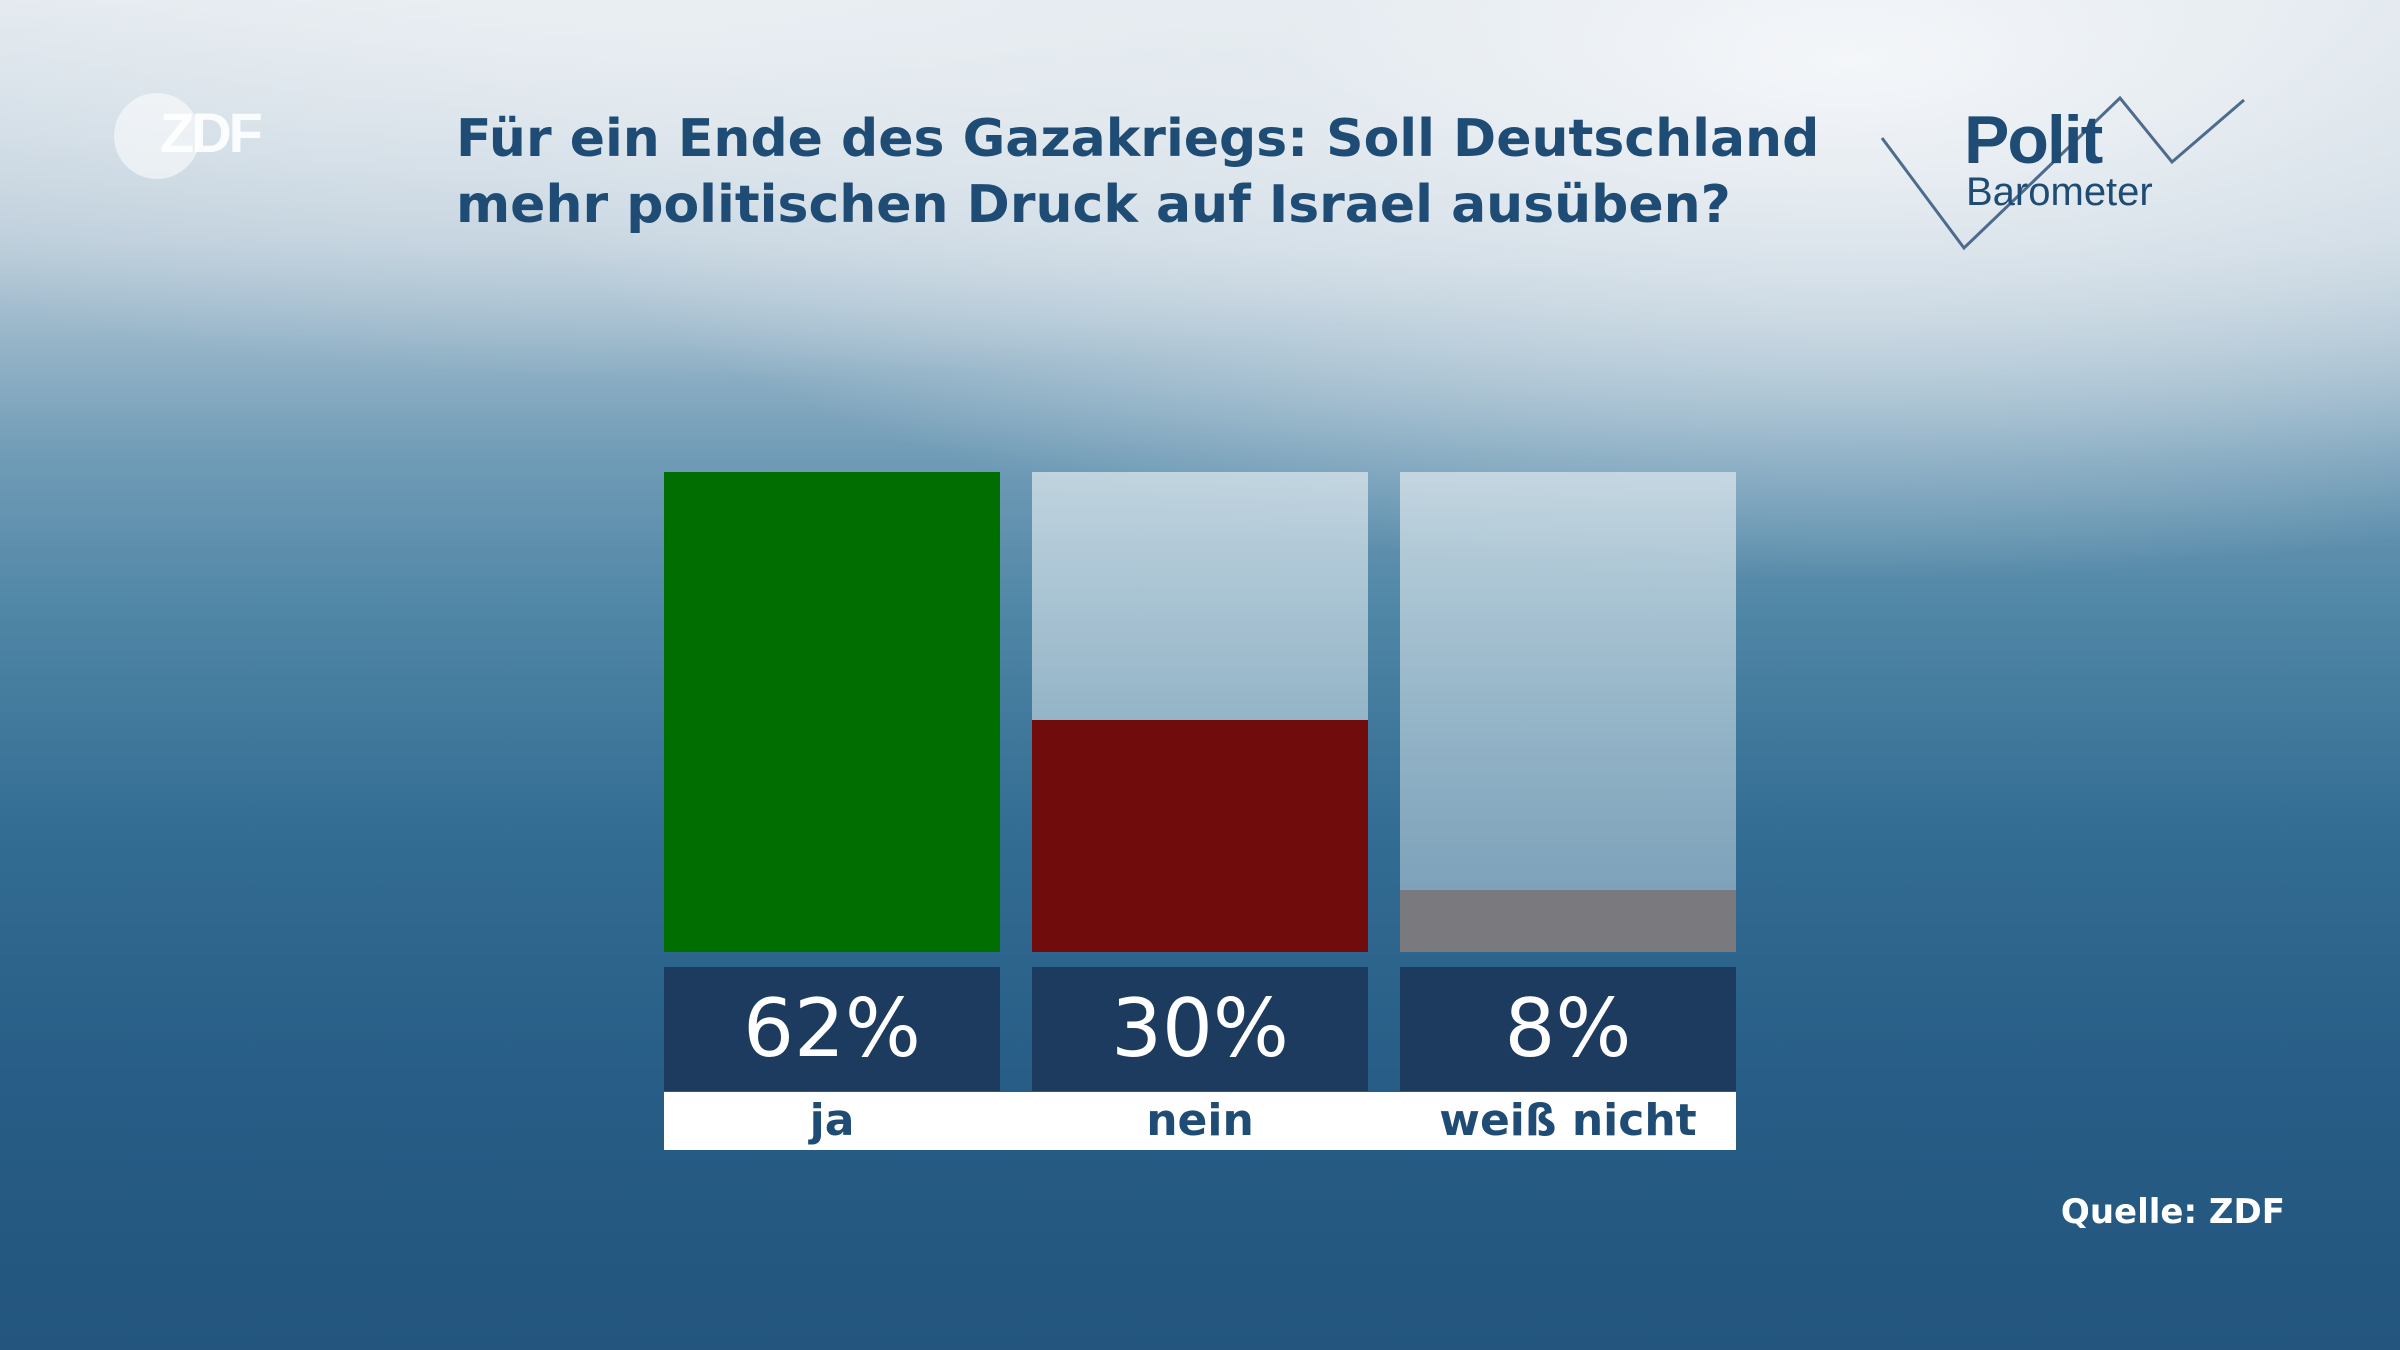  I want to click on bar-weiss-nicht, so click(1568, 921).